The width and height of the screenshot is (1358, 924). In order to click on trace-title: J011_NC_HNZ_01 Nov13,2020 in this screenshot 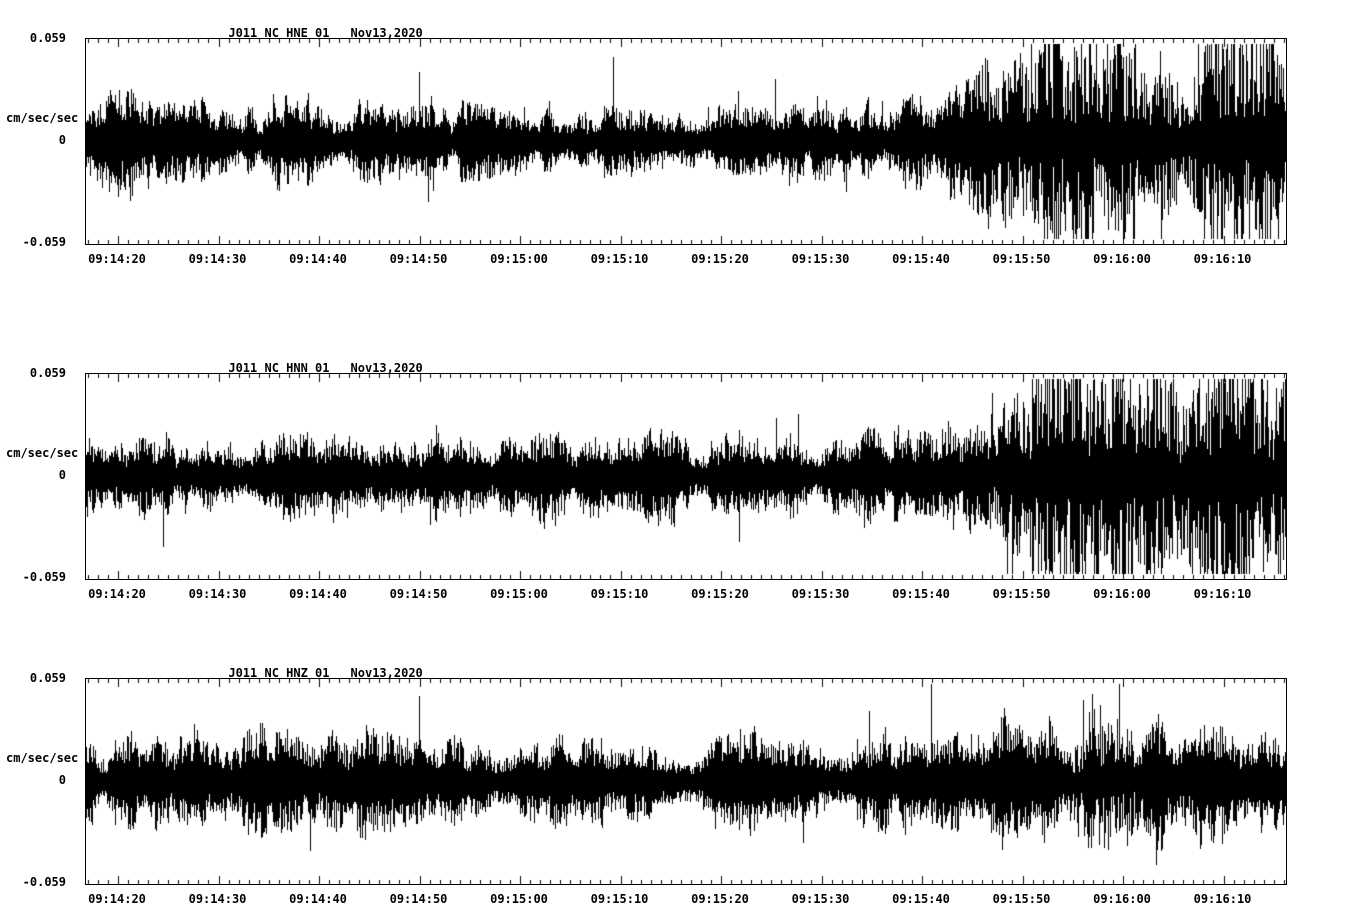, I will do `click(304, 673)`.